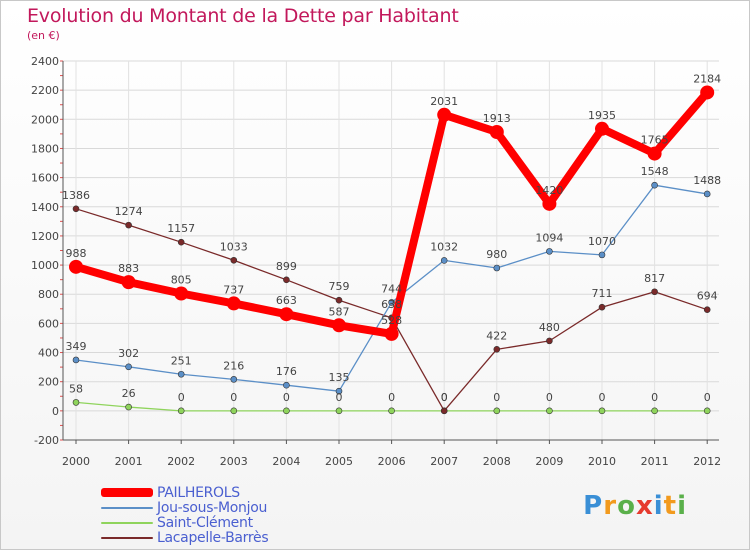 The image size is (750, 550). Describe the element at coordinates (48, 323) in the screenshot. I see `y-tick-label: 600` at that location.